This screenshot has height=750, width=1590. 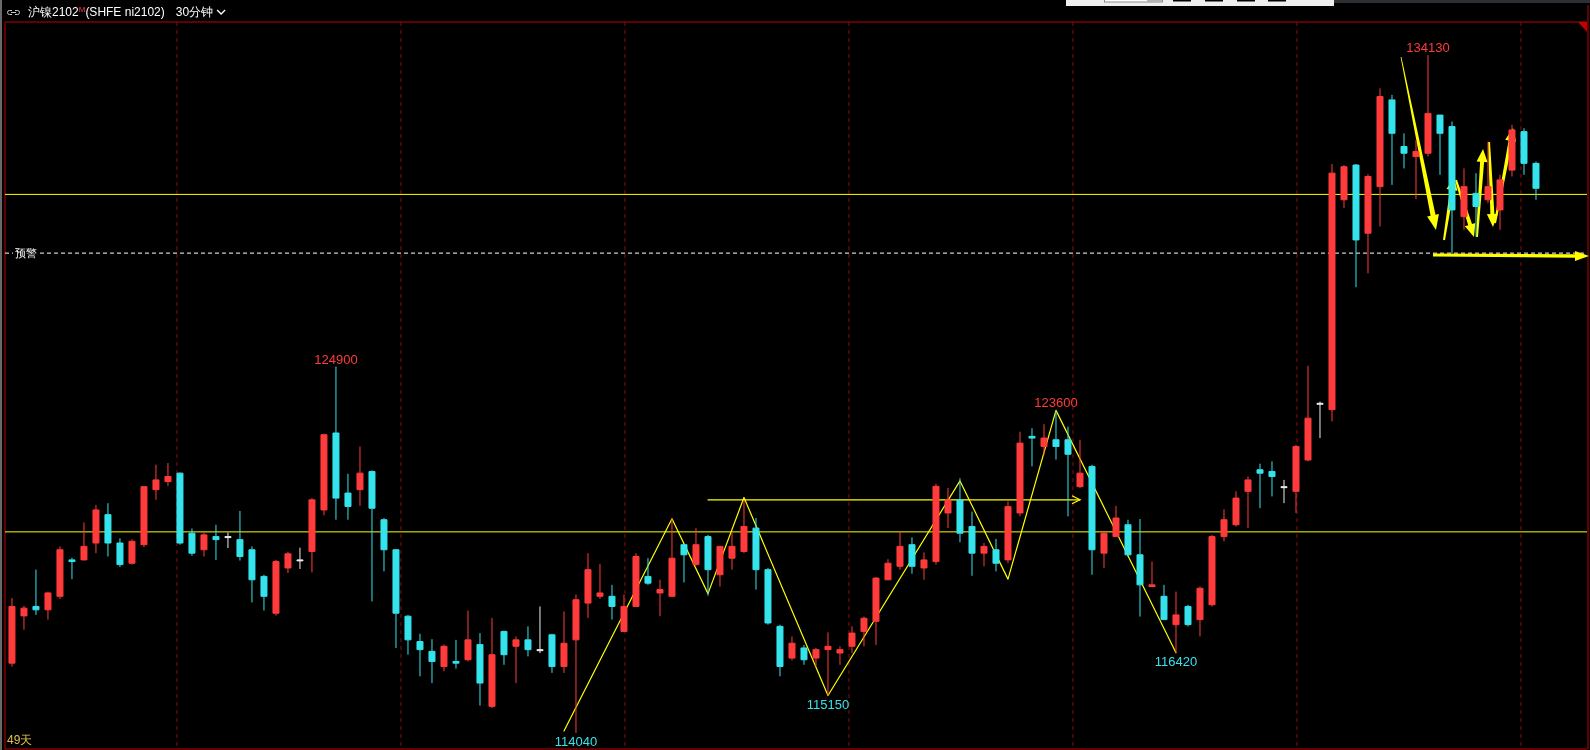 What do you see at coordinates (828, 704) in the screenshot?
I see `annotation: 115150` at bounding box center [828, 704].